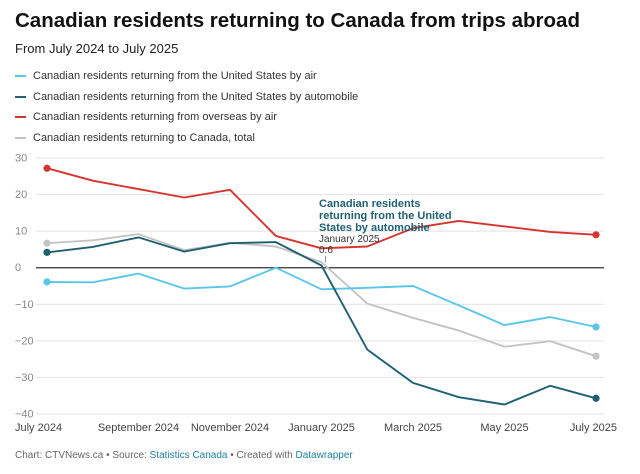 Image resolution: width=640 pixels, height=474 pixels. I want to click on y-tick-label: 0, so click(18, 268).